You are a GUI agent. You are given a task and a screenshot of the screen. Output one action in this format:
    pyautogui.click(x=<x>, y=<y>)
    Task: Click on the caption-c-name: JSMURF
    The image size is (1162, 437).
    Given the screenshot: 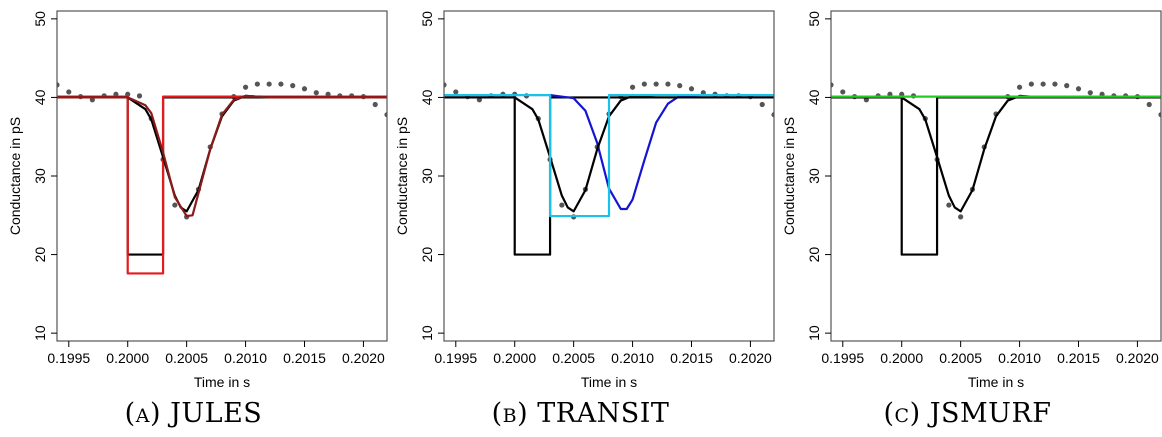 What is the action you would take?
    pyautogui.click(x=990, y=413)
    